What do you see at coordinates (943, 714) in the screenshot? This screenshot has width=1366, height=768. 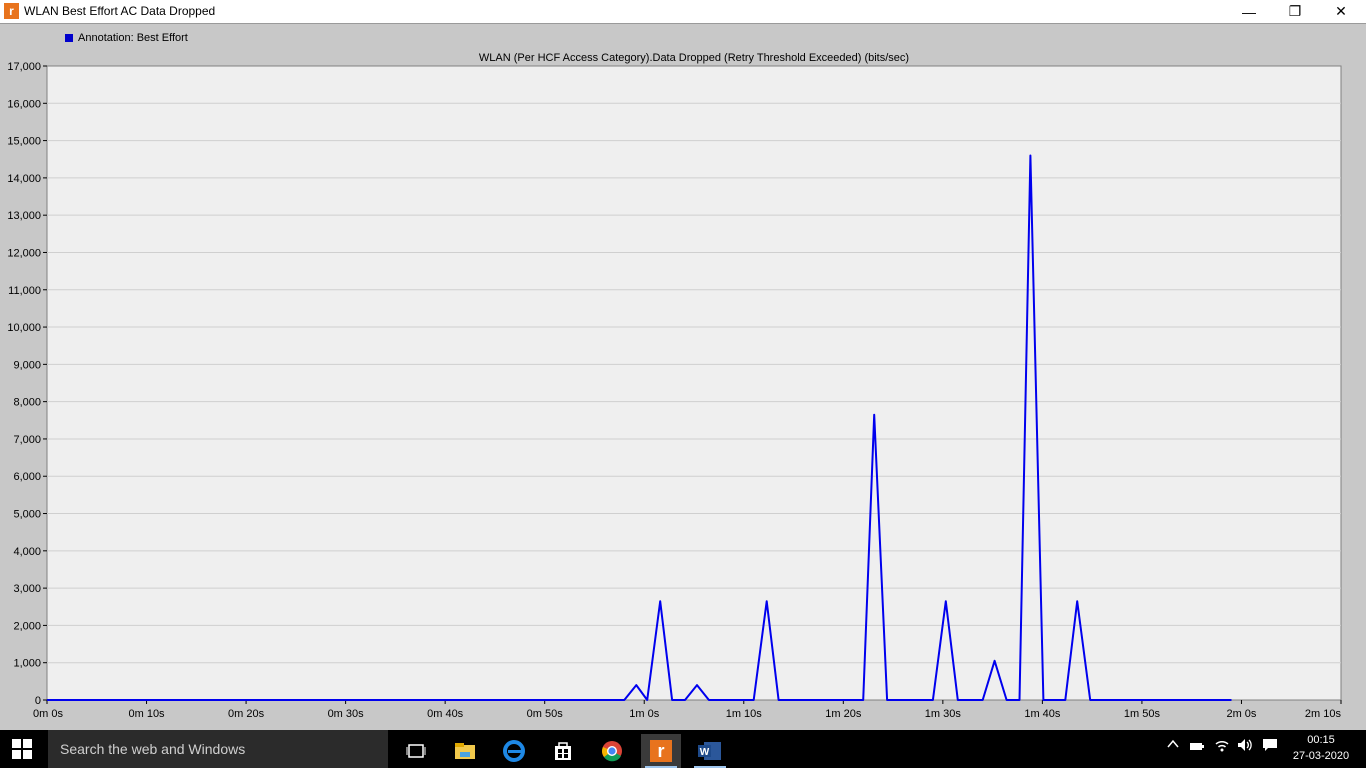 I see `x-tick-label: 1m 30s` at bounding box center [943, 714].